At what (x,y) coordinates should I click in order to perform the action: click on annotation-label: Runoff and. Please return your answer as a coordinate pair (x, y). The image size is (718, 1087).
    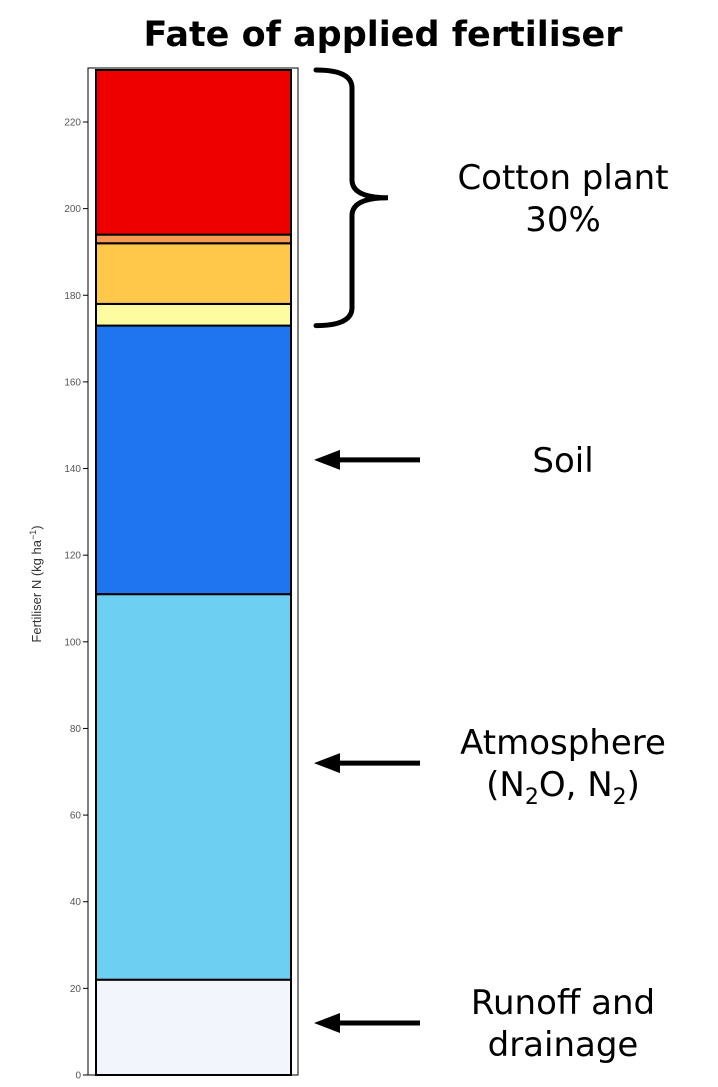
    Looking at the image, I should click on (563, 1003).